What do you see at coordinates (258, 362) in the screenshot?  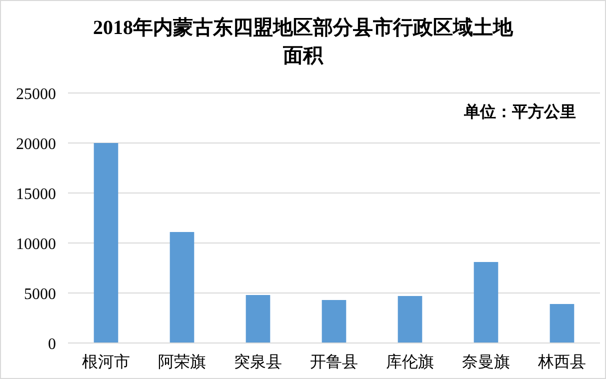 I see `x-tick-label: 突泉县` at bounding box center [258, 362].